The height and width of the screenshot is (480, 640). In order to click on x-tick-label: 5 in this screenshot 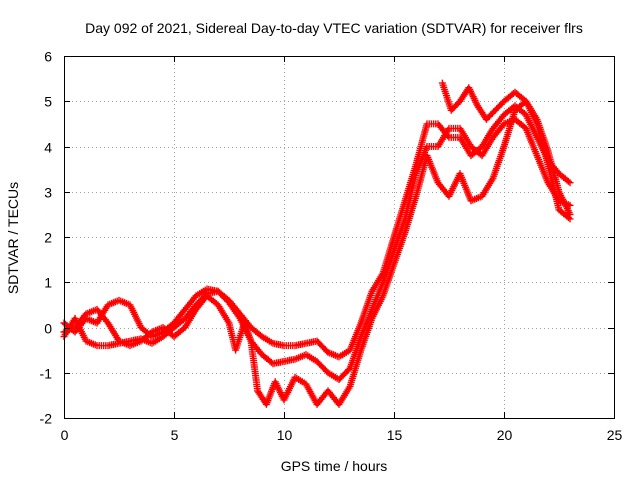, I will do `click(175, 435)`.